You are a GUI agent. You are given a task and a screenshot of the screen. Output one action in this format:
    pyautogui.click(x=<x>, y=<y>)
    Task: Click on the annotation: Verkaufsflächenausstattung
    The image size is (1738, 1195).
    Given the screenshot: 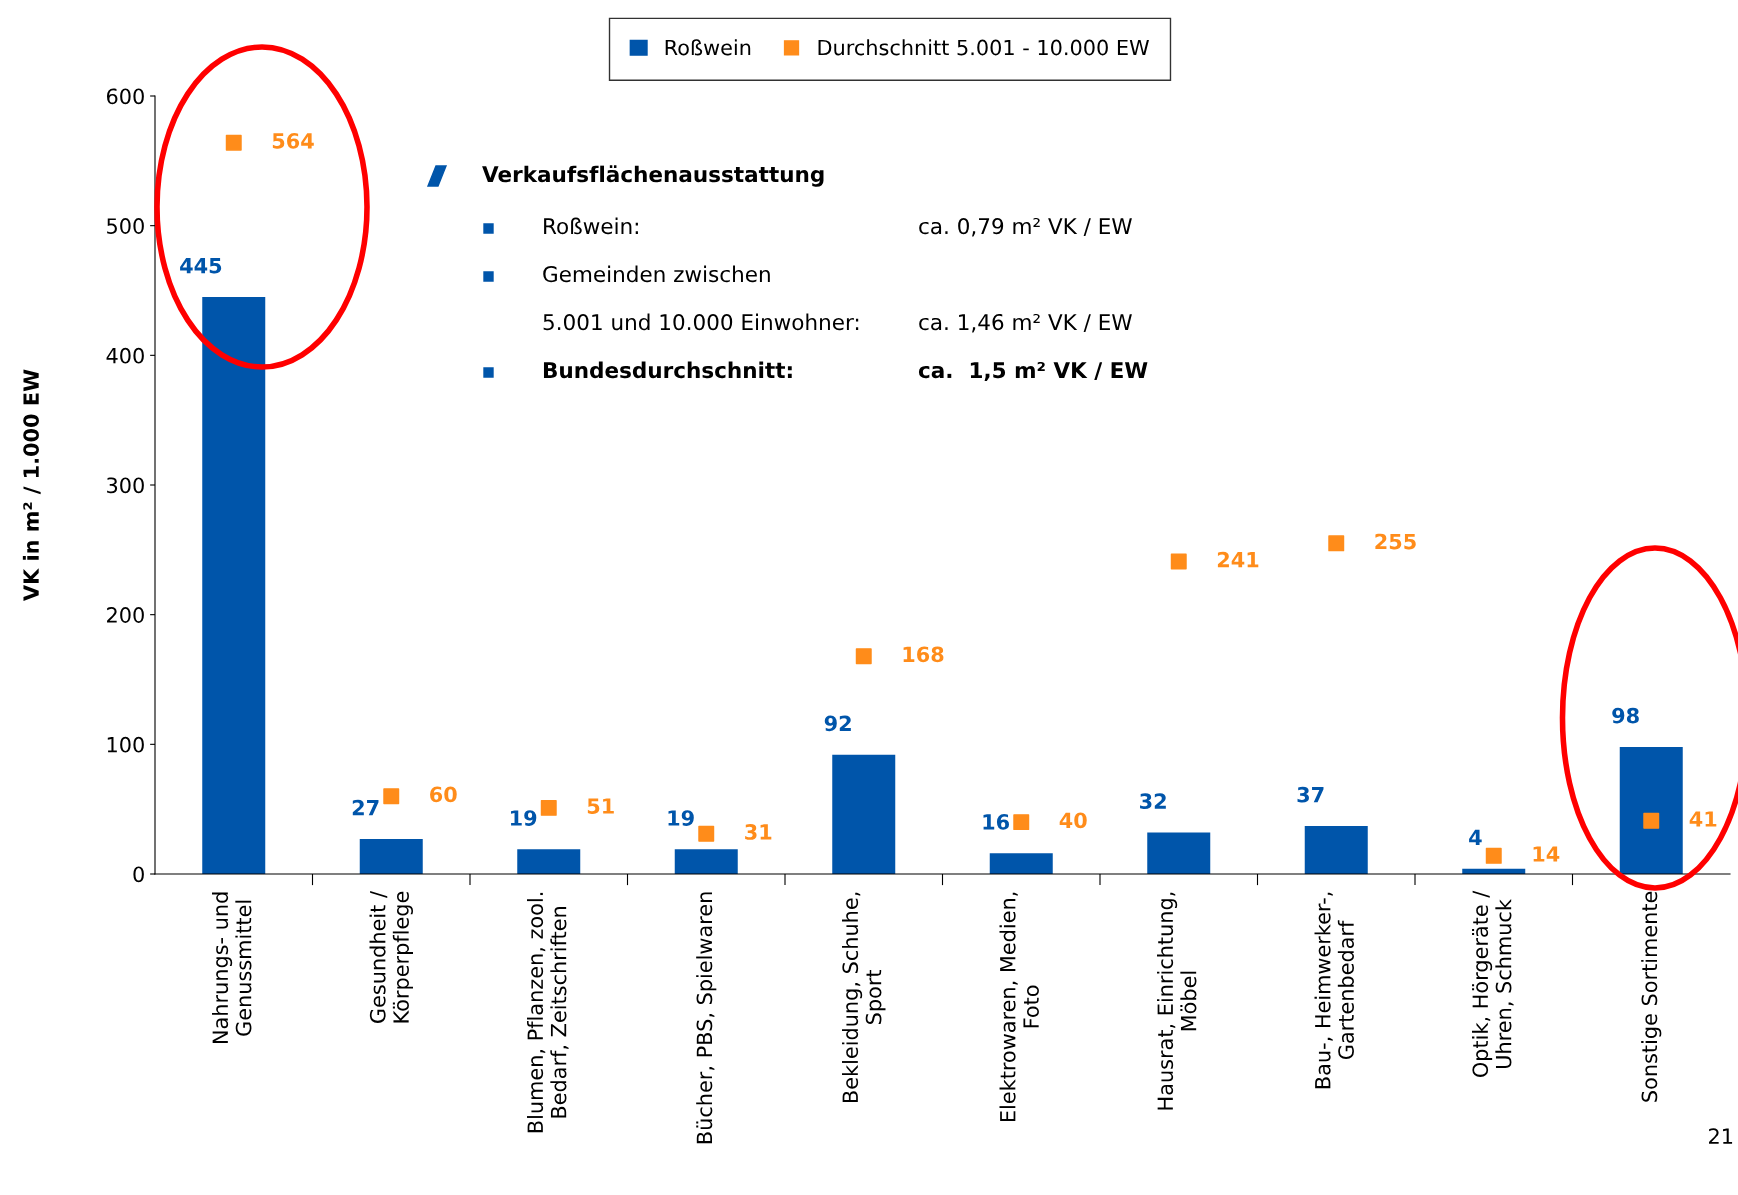 What is the action you would take?
    pyautogui.click(x=653, y=176)
    